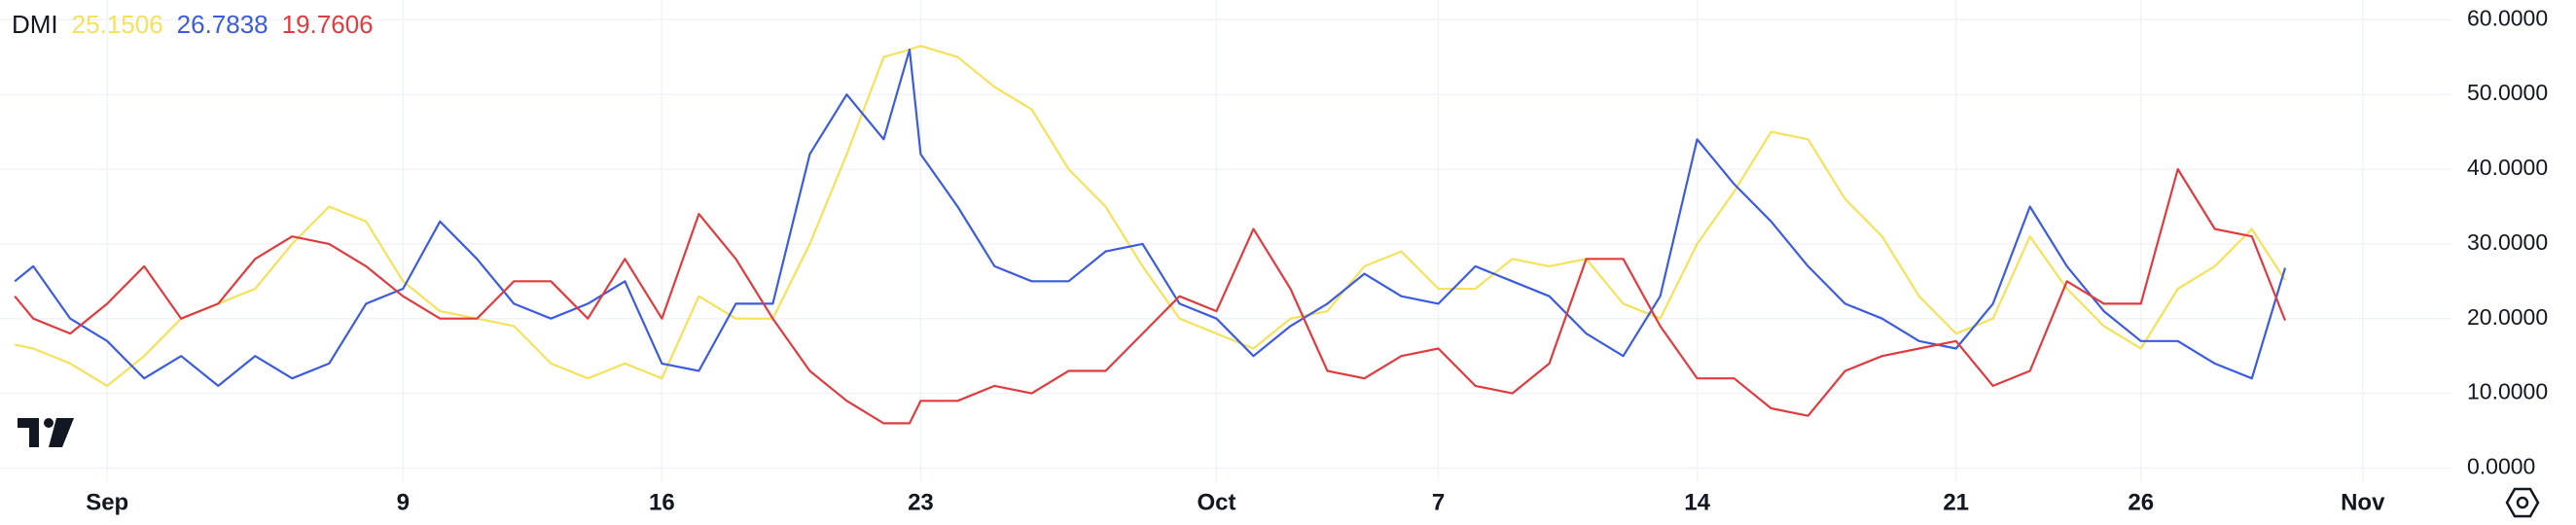 This screenshot has width=2576, height=525. Describe the element at coordinates (2507, 167) in the screenshot. I see `y-tick-label: 40.0000` at that location.